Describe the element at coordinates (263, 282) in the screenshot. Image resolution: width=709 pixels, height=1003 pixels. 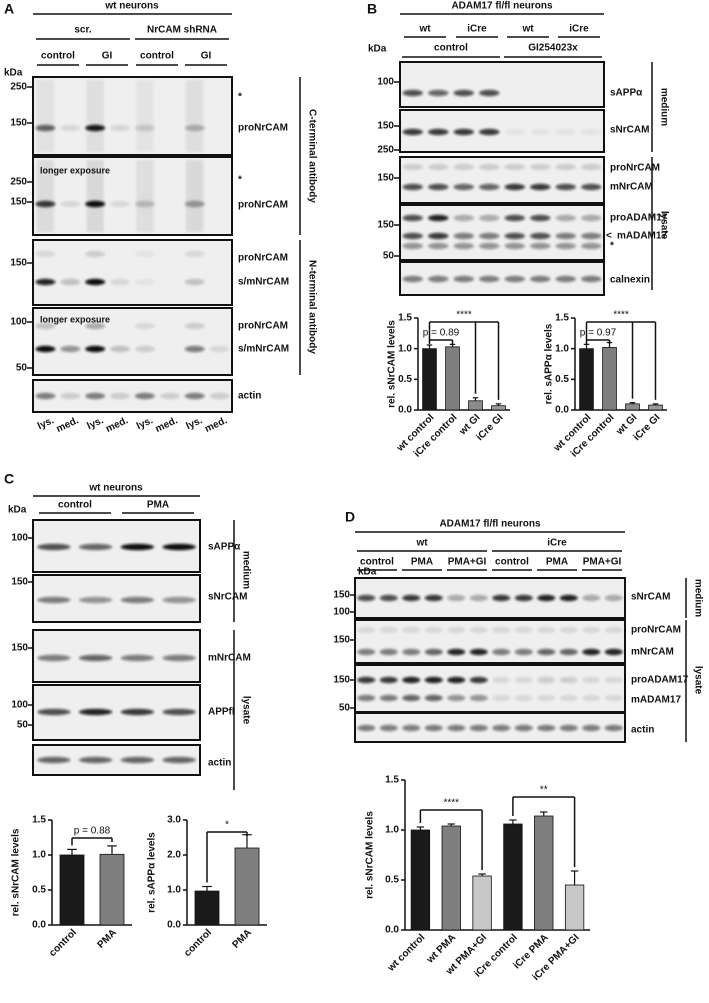
I see `label: s/mNrCAM` at that location.